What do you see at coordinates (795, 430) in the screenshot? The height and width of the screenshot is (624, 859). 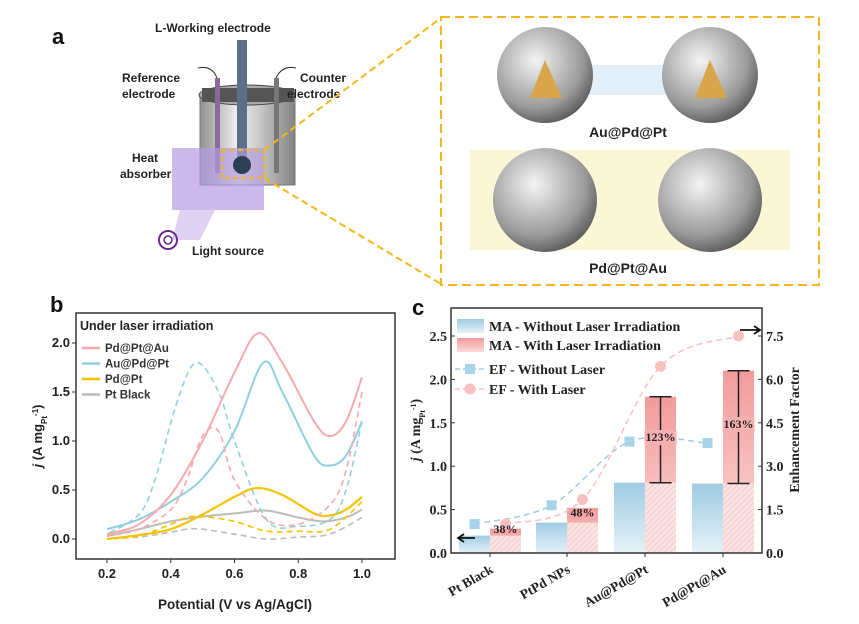 I see `y2-axis-label: Enhancement Factor` at bounding box center [795, 430].